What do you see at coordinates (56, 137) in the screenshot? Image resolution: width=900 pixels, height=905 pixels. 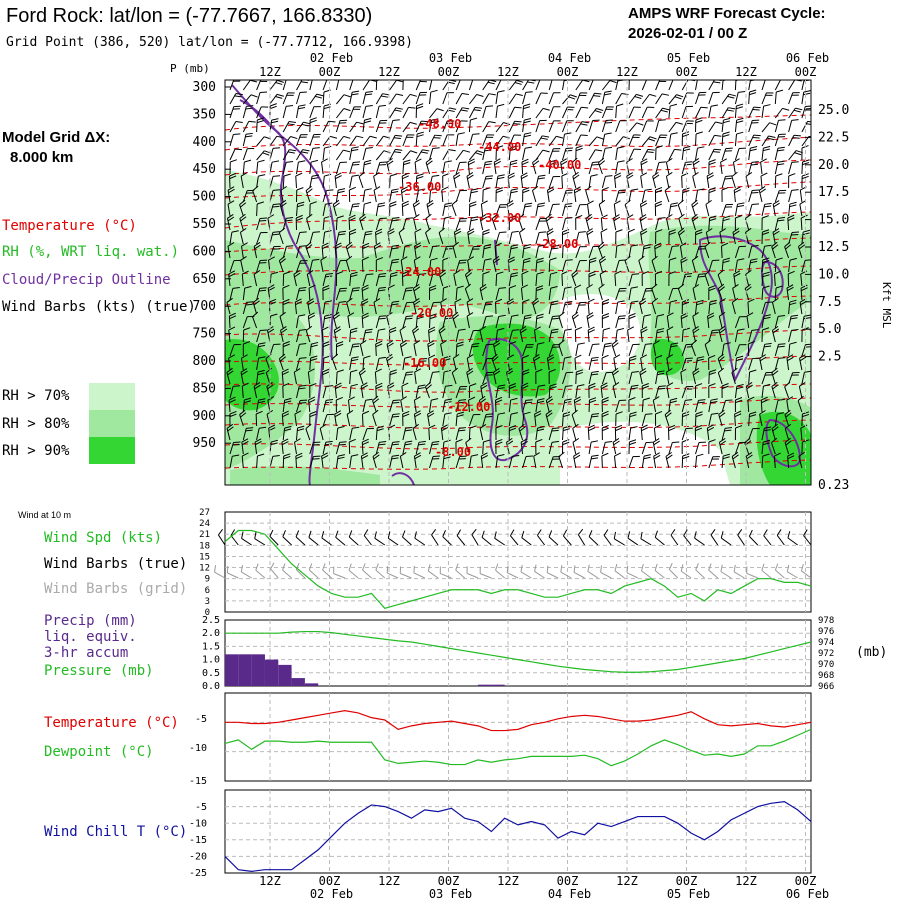 I see `model-grid-label: Model Grid ΔX:` at bounding box center [56, 137].